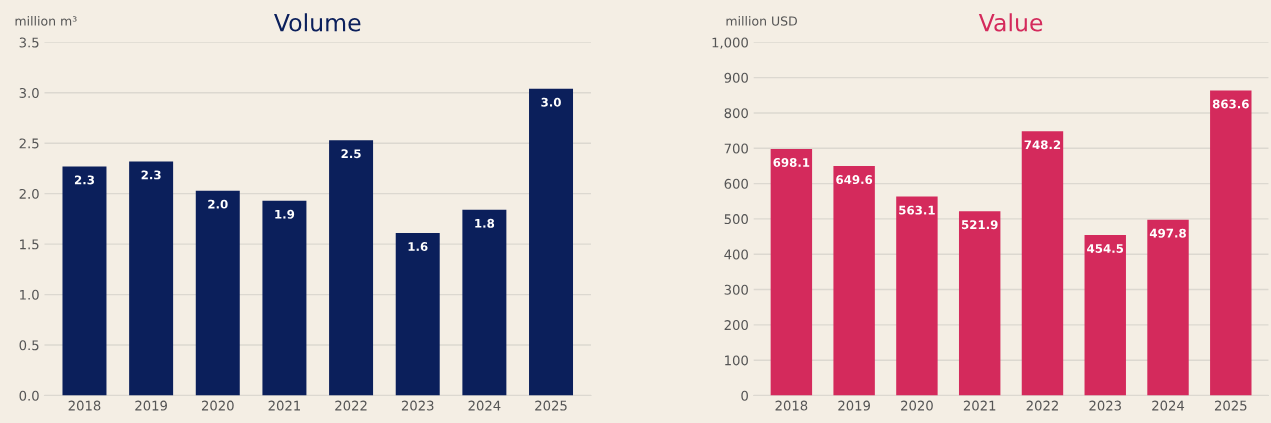  Describe the element at coordinates (418, 246) in the screenshot. I see `data-label: 1.6` at that location.